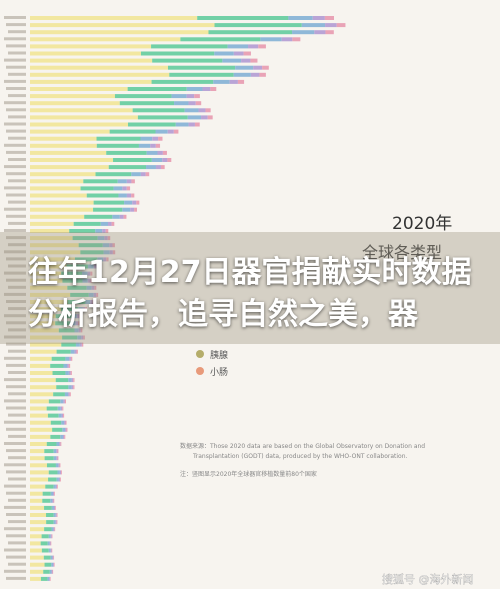  What do you see at coordinates (250, 293) in the screenshot?
I see `overlay-title: 往年12月27日器官捐献实时数据分析报告，追寻自然之美，器` at bounding box center [250, 293].